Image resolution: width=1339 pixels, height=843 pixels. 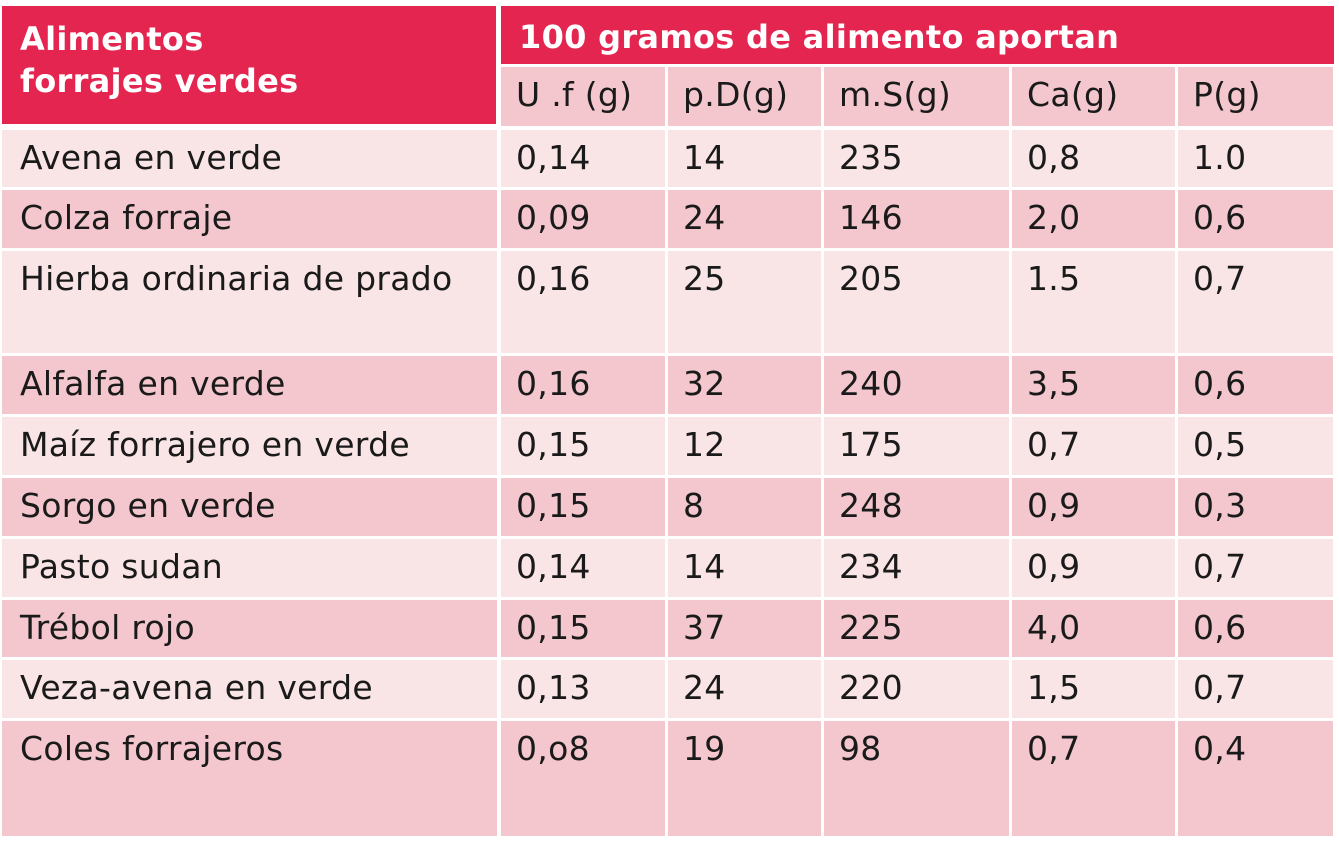 I want to click on table-cell: 205, so click(x=916, y=302).